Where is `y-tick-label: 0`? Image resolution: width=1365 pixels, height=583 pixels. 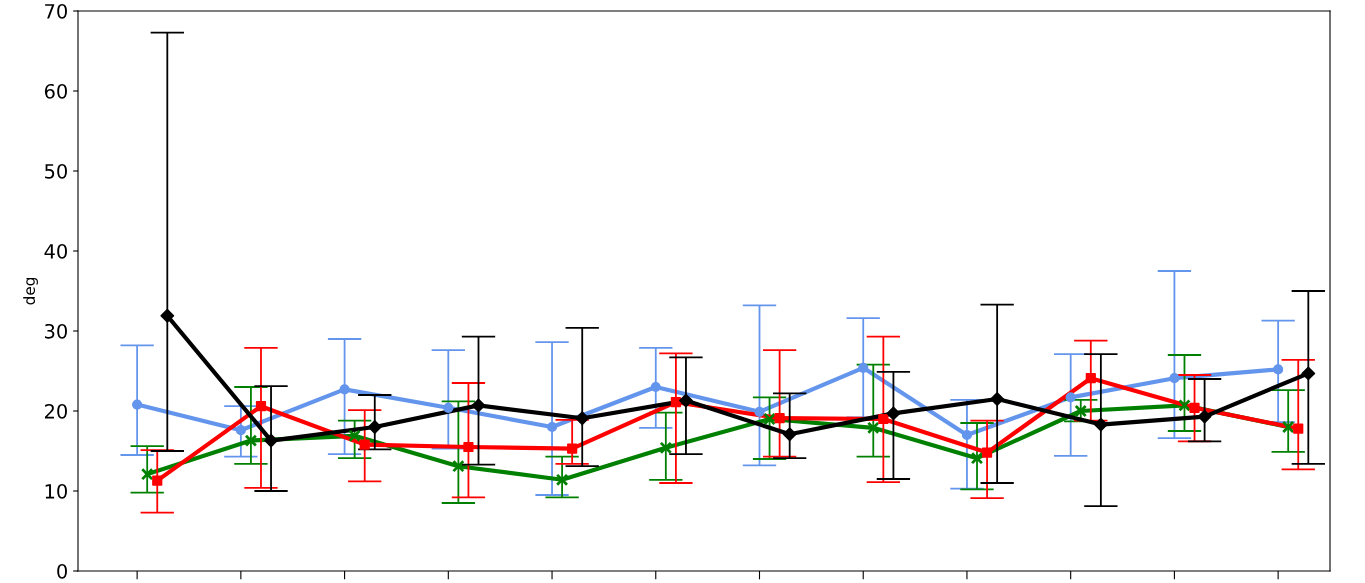 y-tick-label: 0 is located at coordinates (62, 571).